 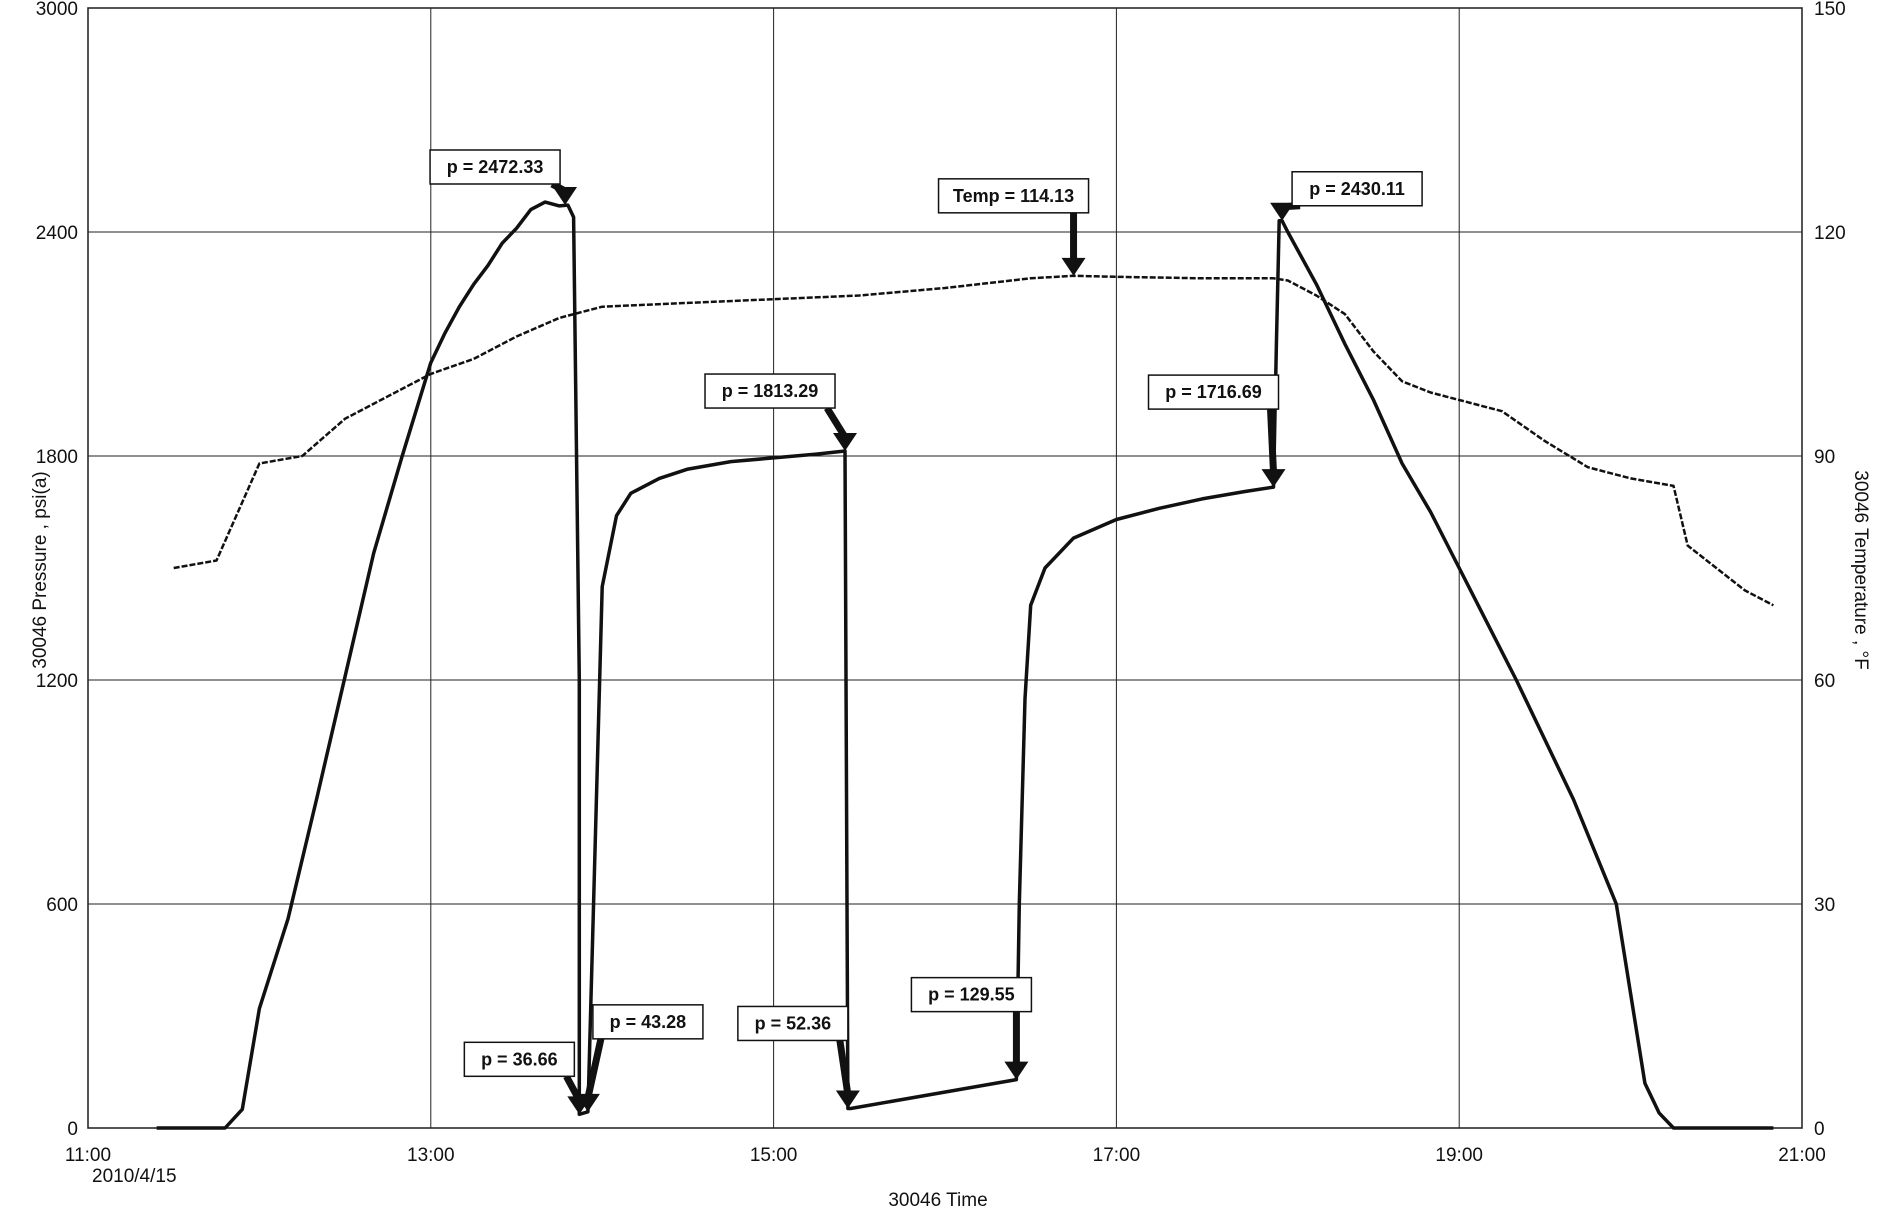 What do you see at coordinates (40, 570) in the screenshot?
I see `y-axis-left-title: 30046 Pressure , psi(a)` at bounding box center [40, 570].